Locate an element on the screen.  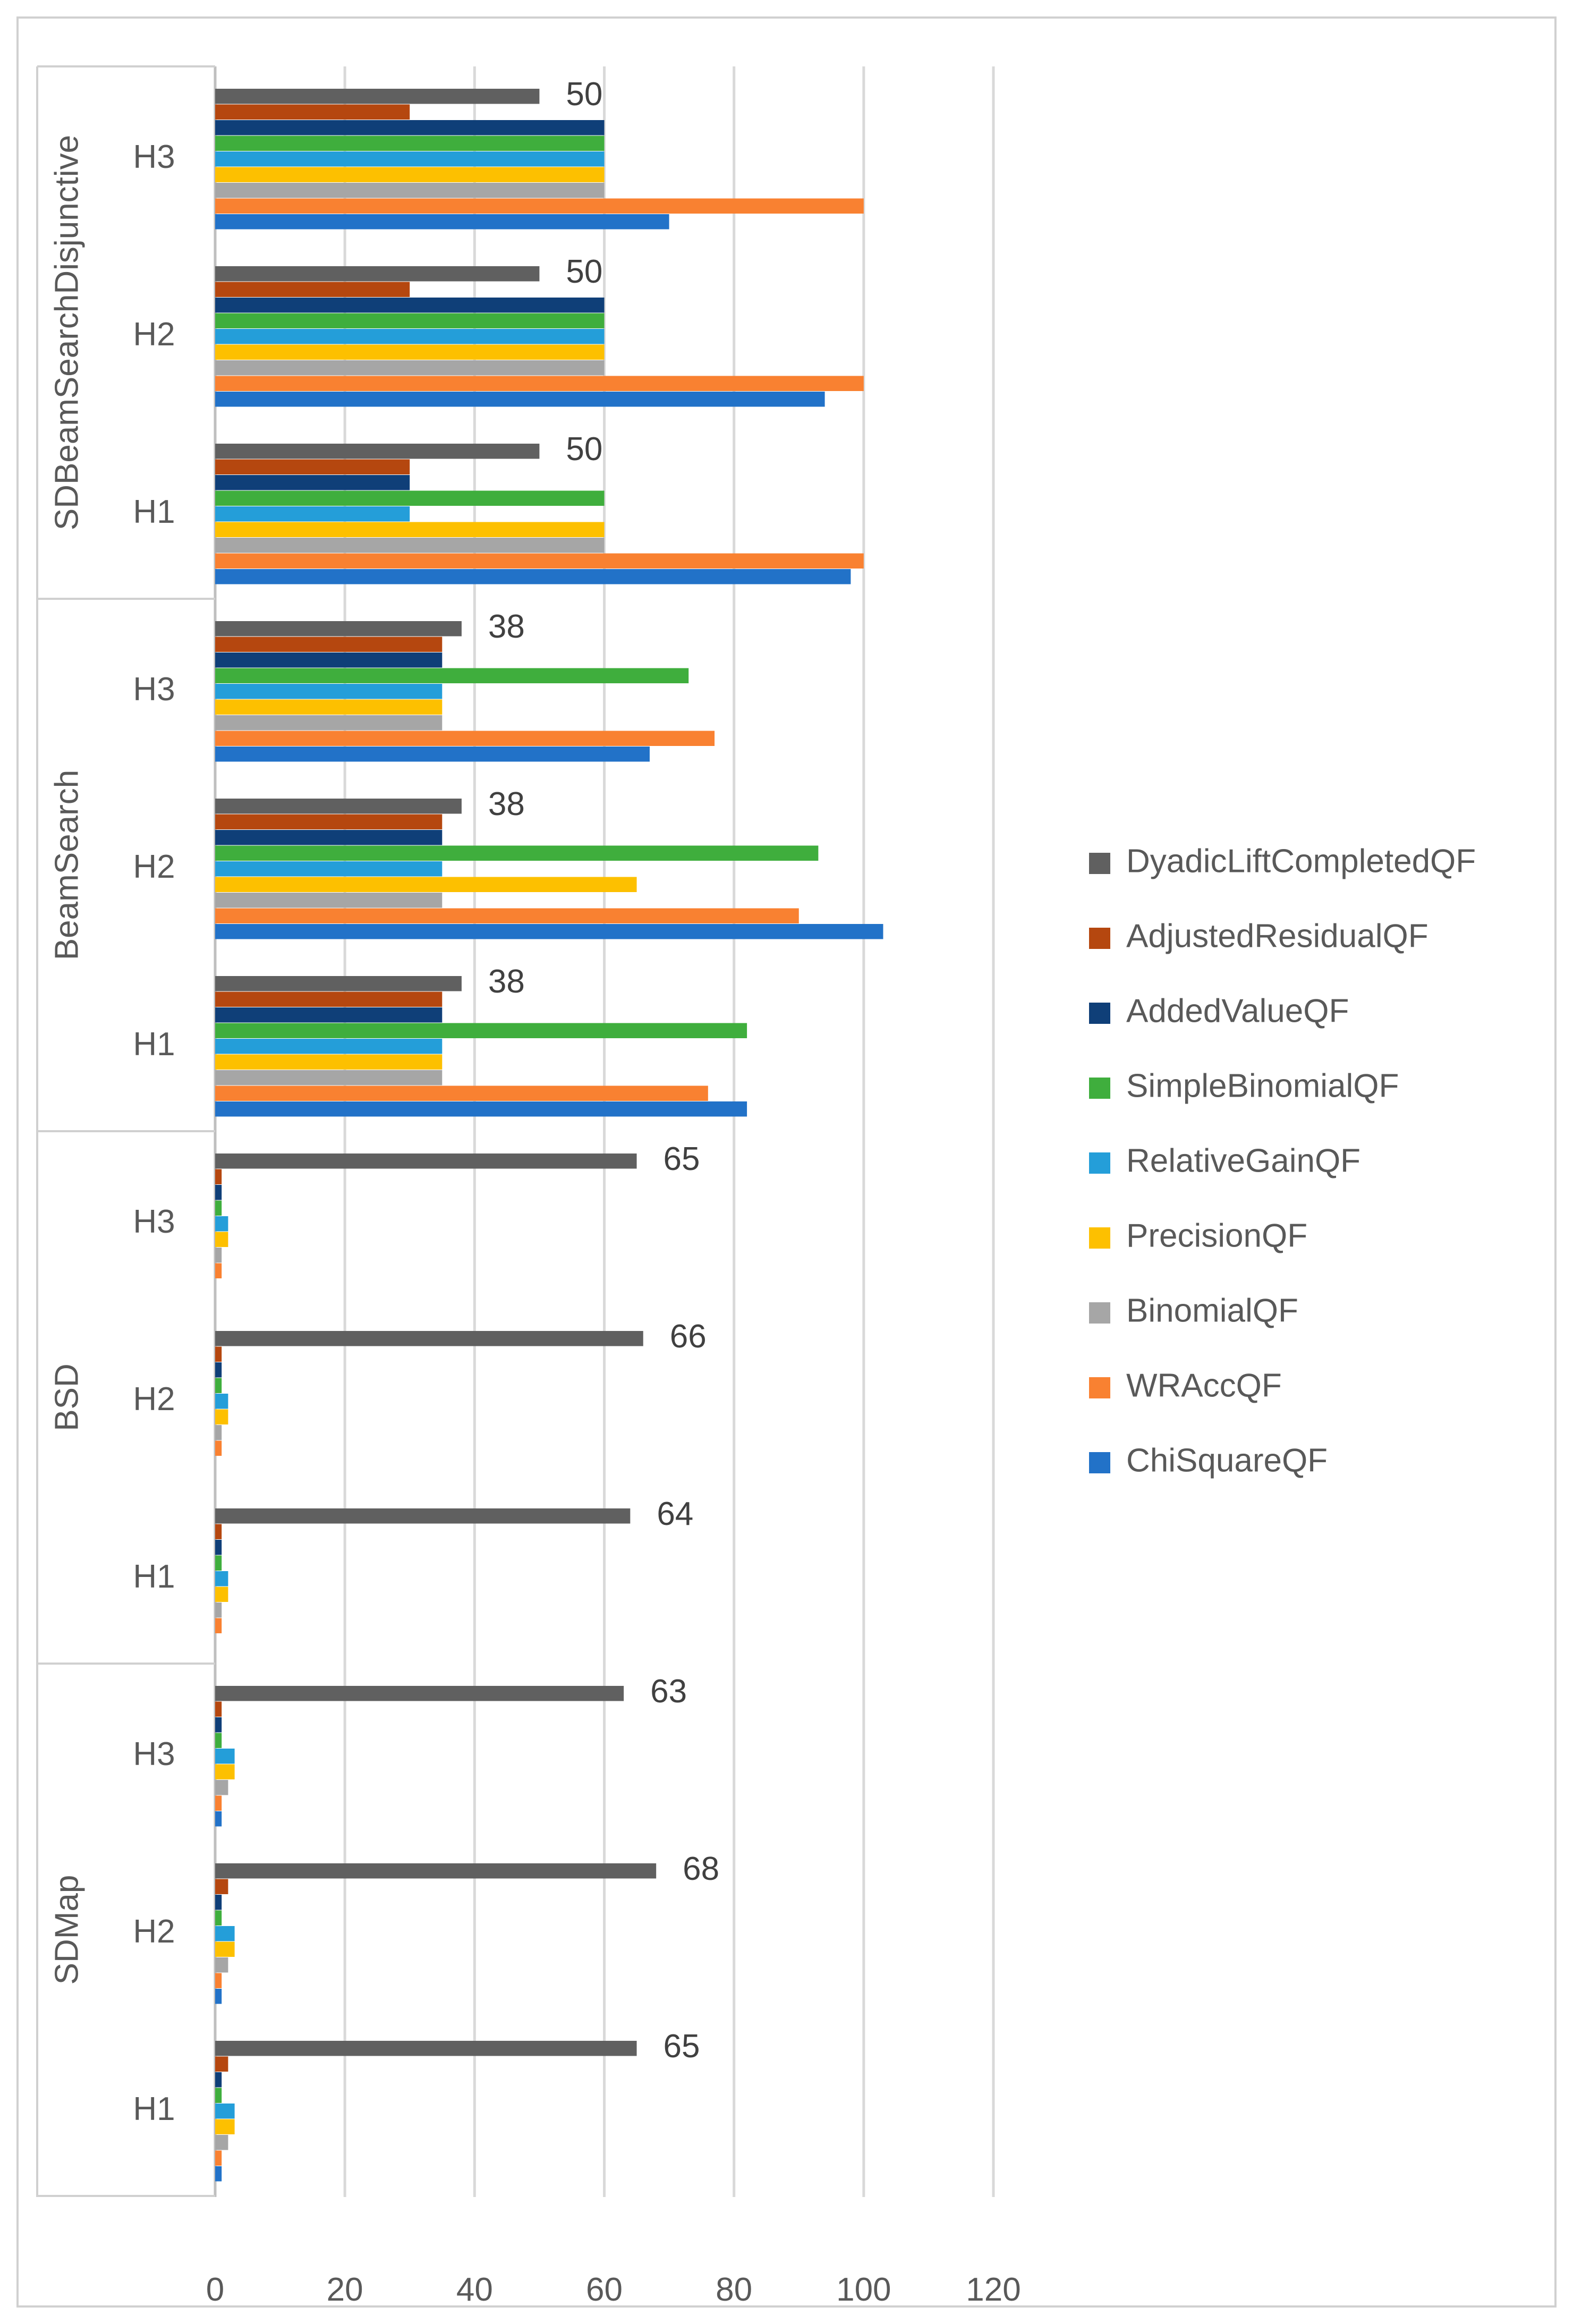
legend-label: BinomialQF is located at coordinates (1212, 1310).